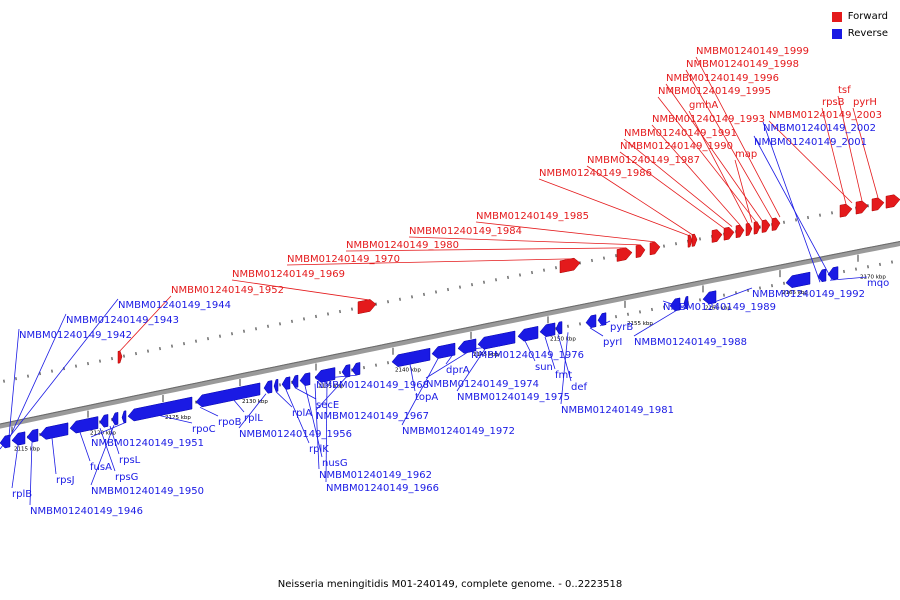 The height and width of the screenshot is (600, 900). I want to click on forward-gene-label: NMBM01240149_1970, so click(343, 259).